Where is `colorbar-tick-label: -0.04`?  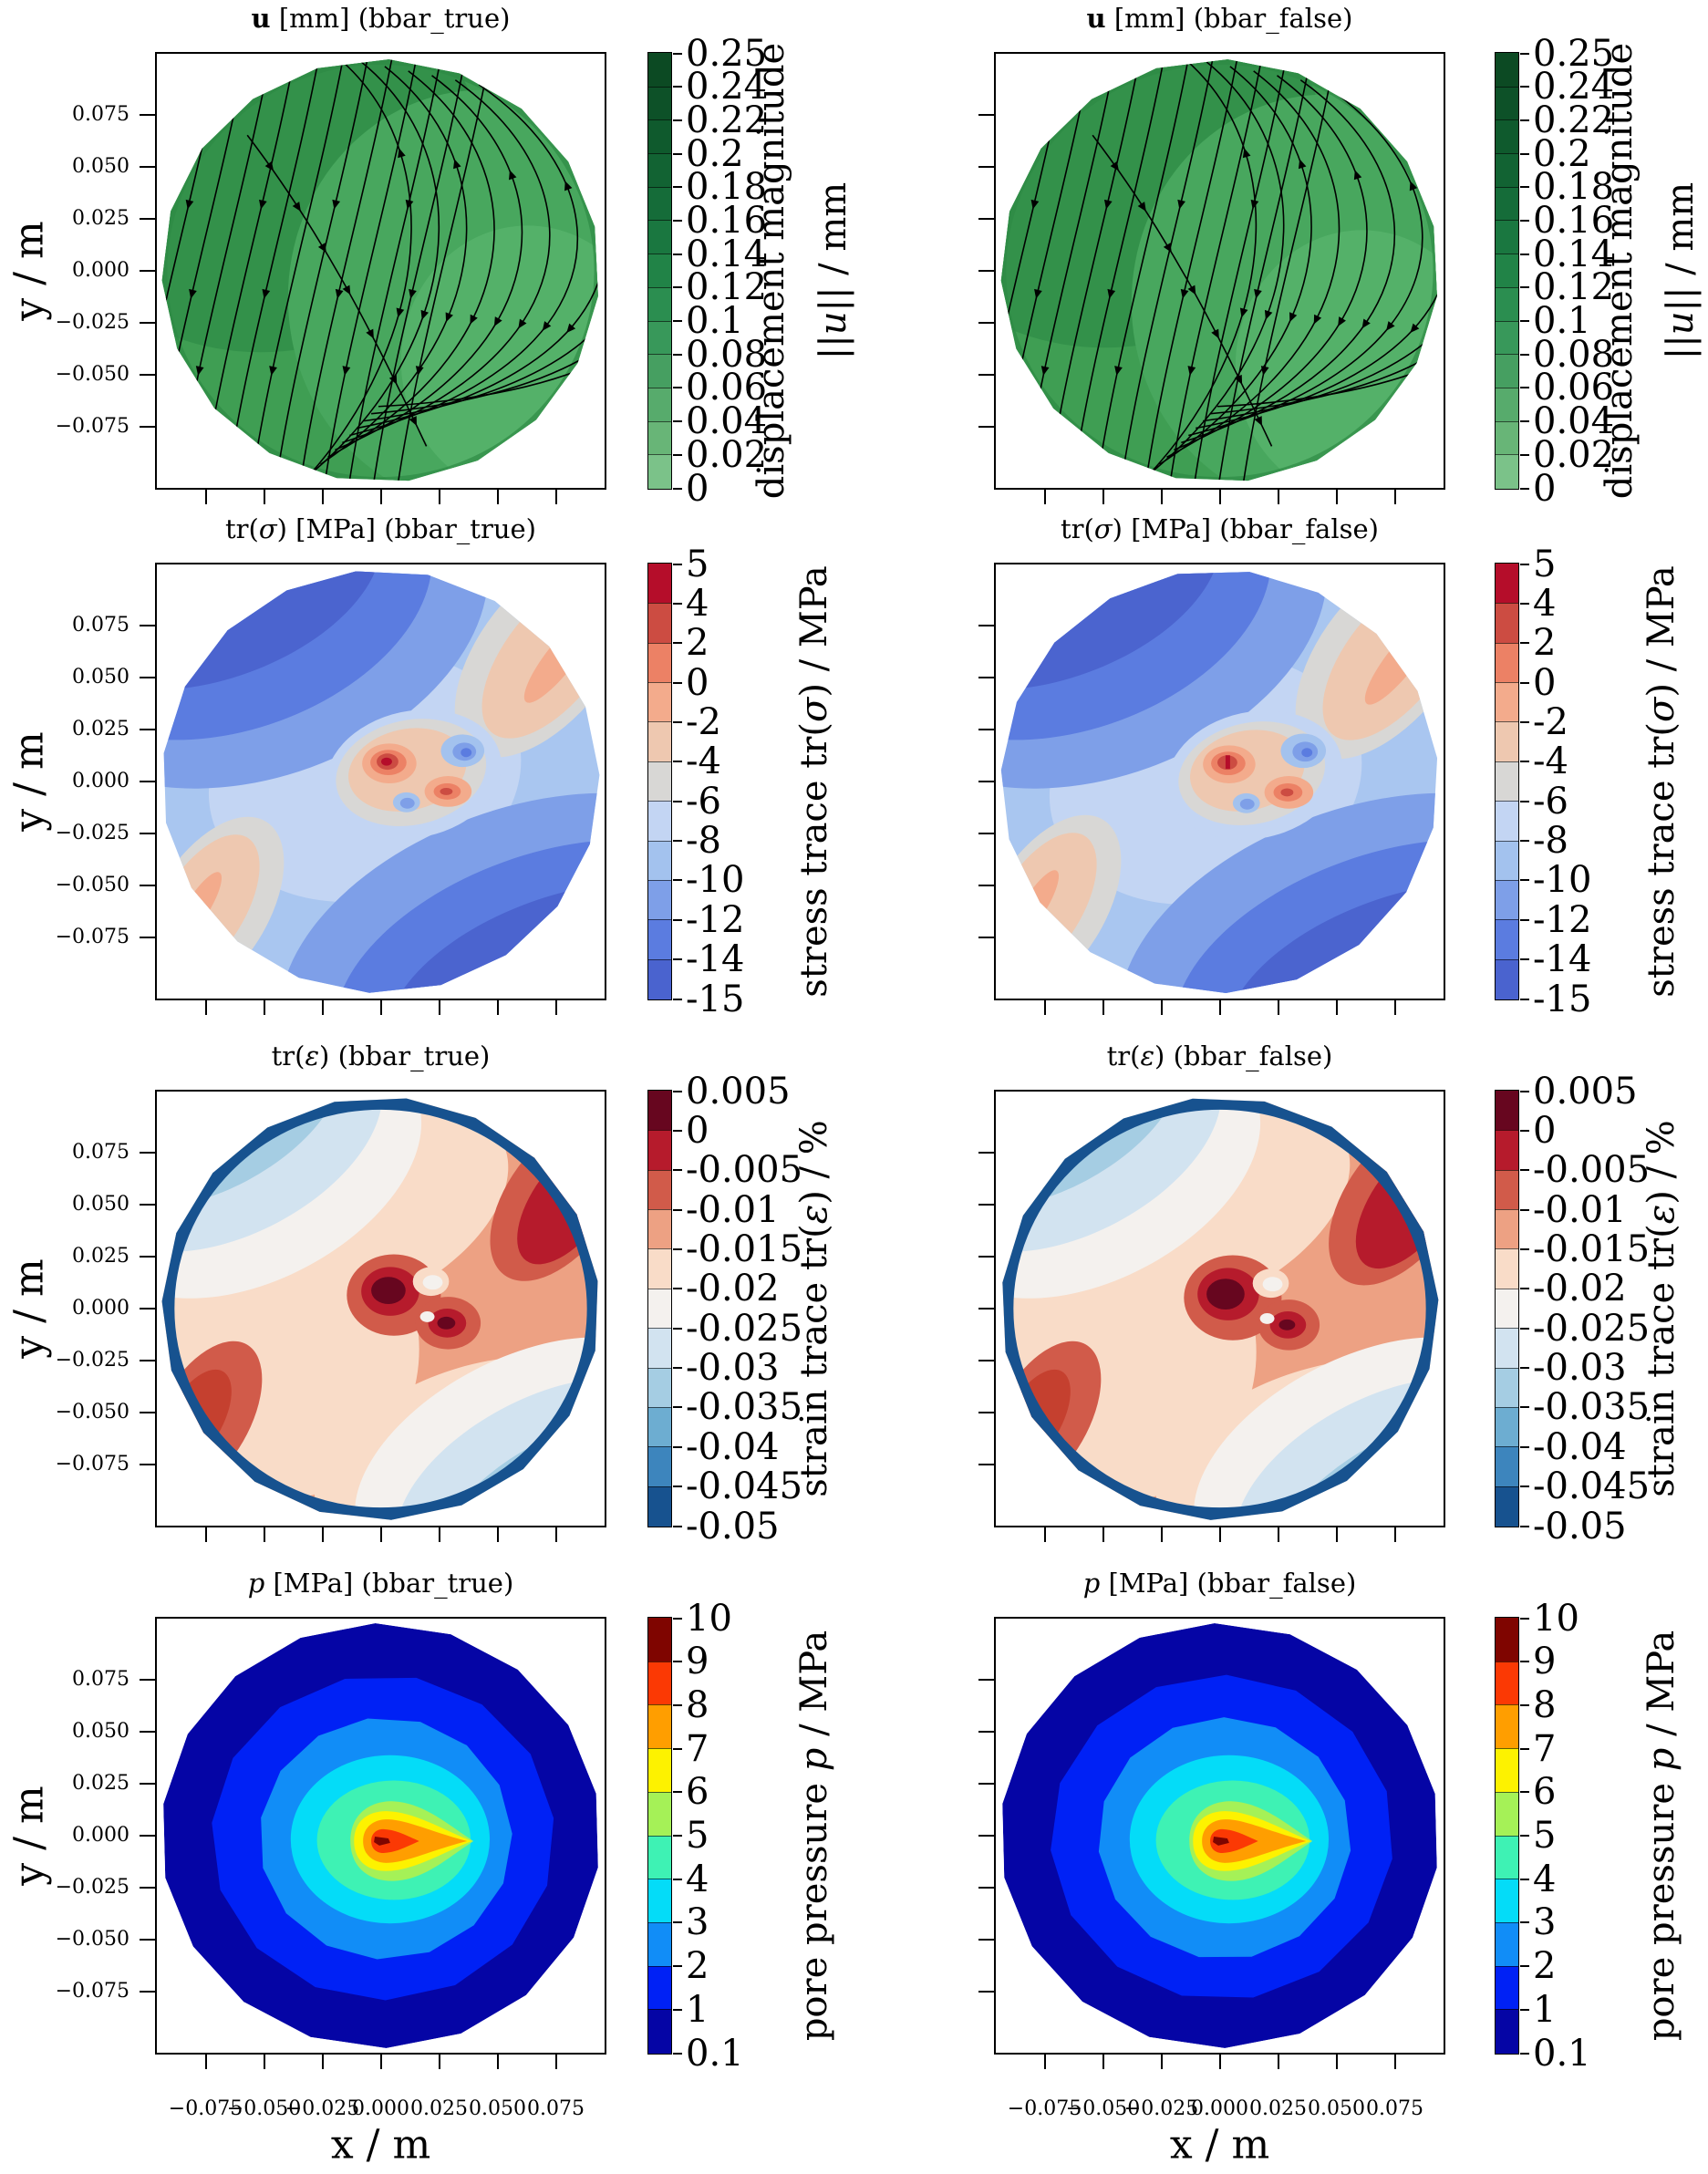 colorbar-tick-label: -0.04 is located at coordinates (733, 1446).